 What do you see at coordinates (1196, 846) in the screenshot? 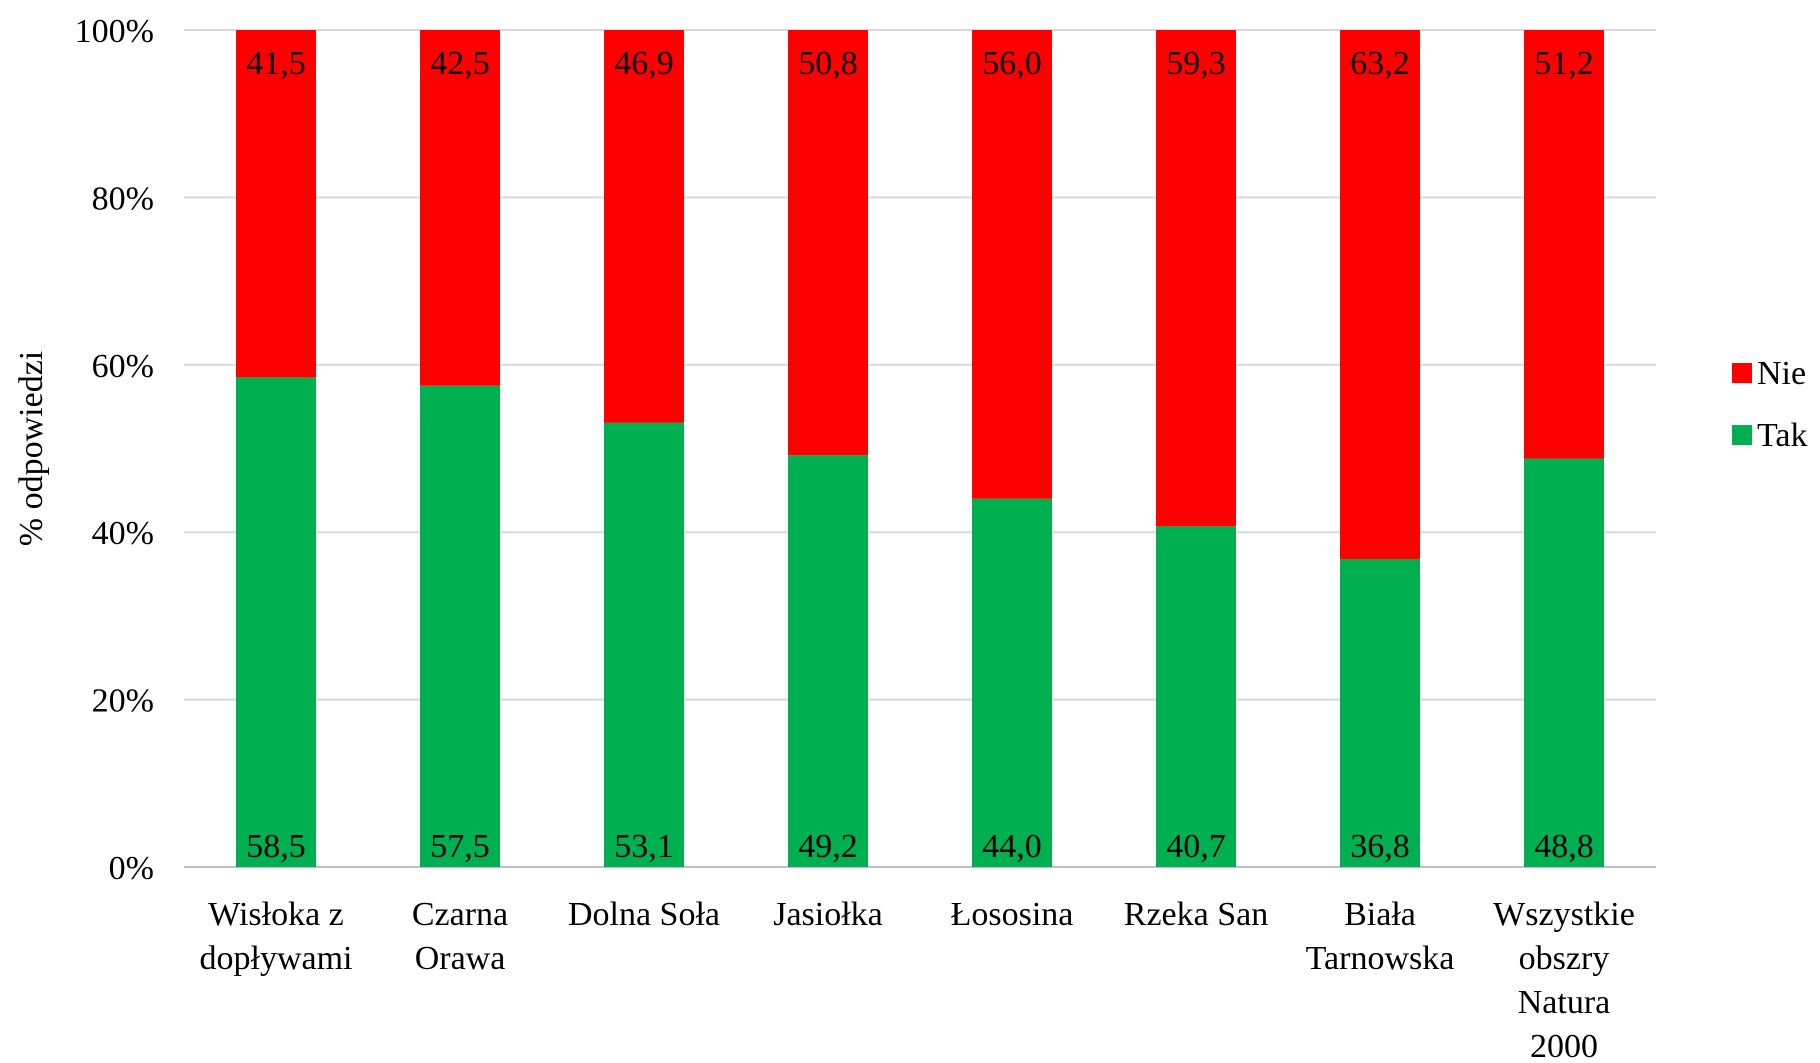
I see `data-label-tak: 40,7` at bounding box center [1196, 846].